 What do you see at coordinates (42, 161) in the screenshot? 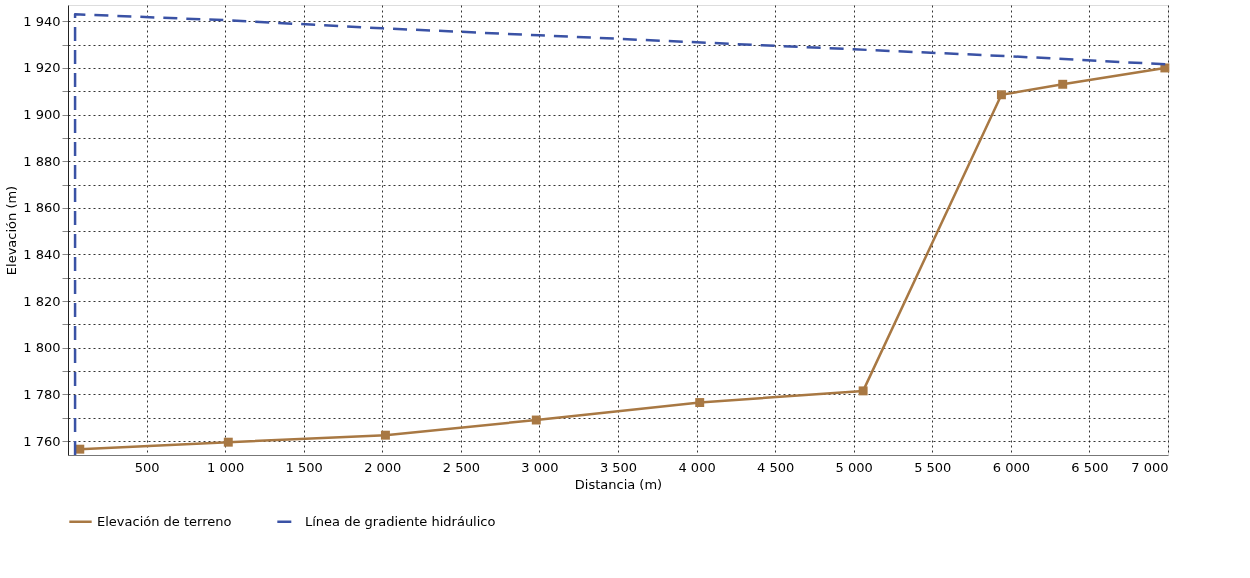
I see `y-tick-label: 1 880` at bounding box center [42, 161].